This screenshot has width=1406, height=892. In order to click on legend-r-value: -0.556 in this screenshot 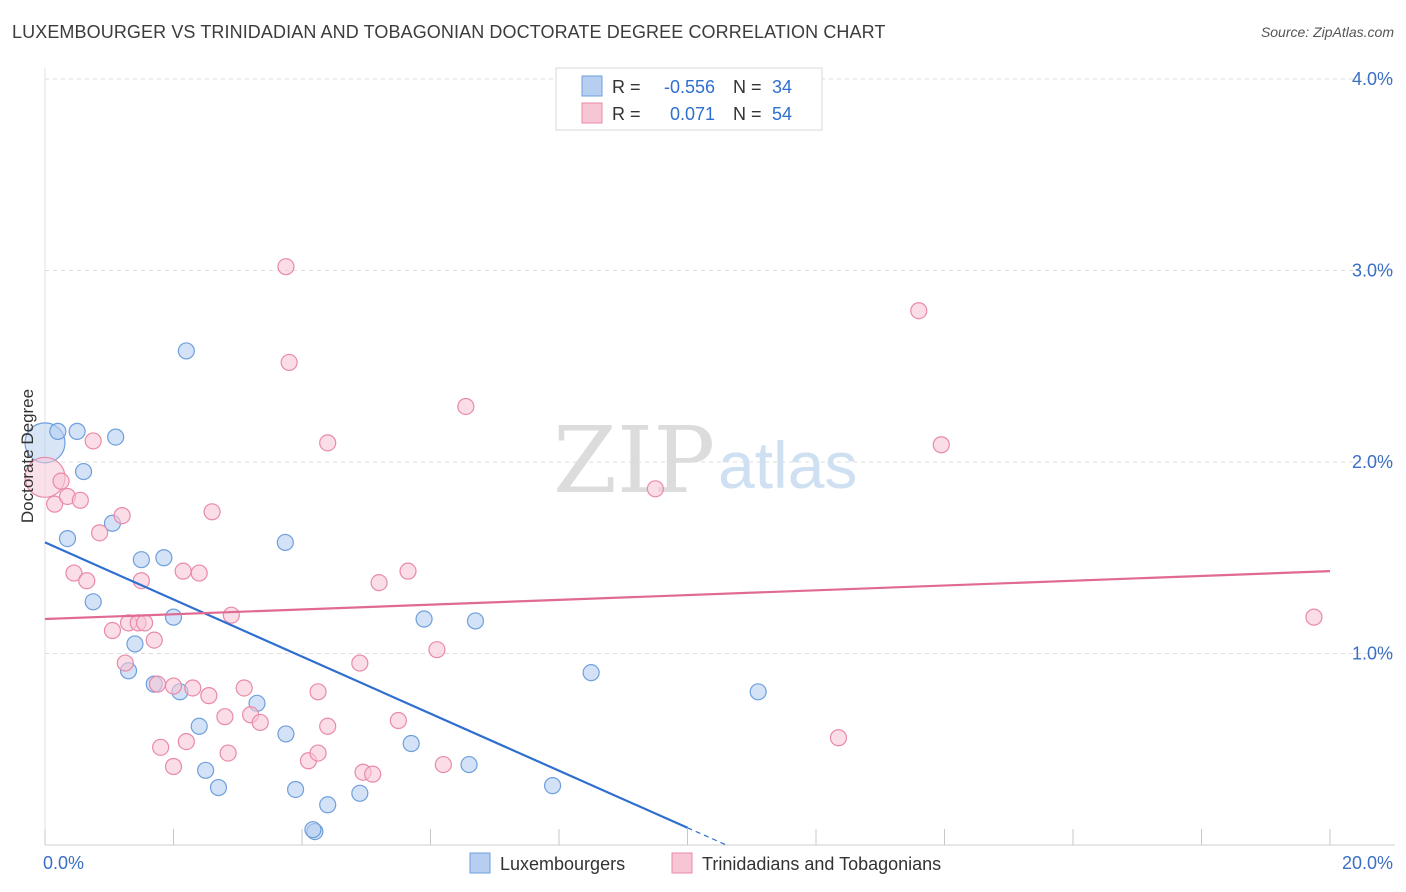, I will do `click(689, 87)`.